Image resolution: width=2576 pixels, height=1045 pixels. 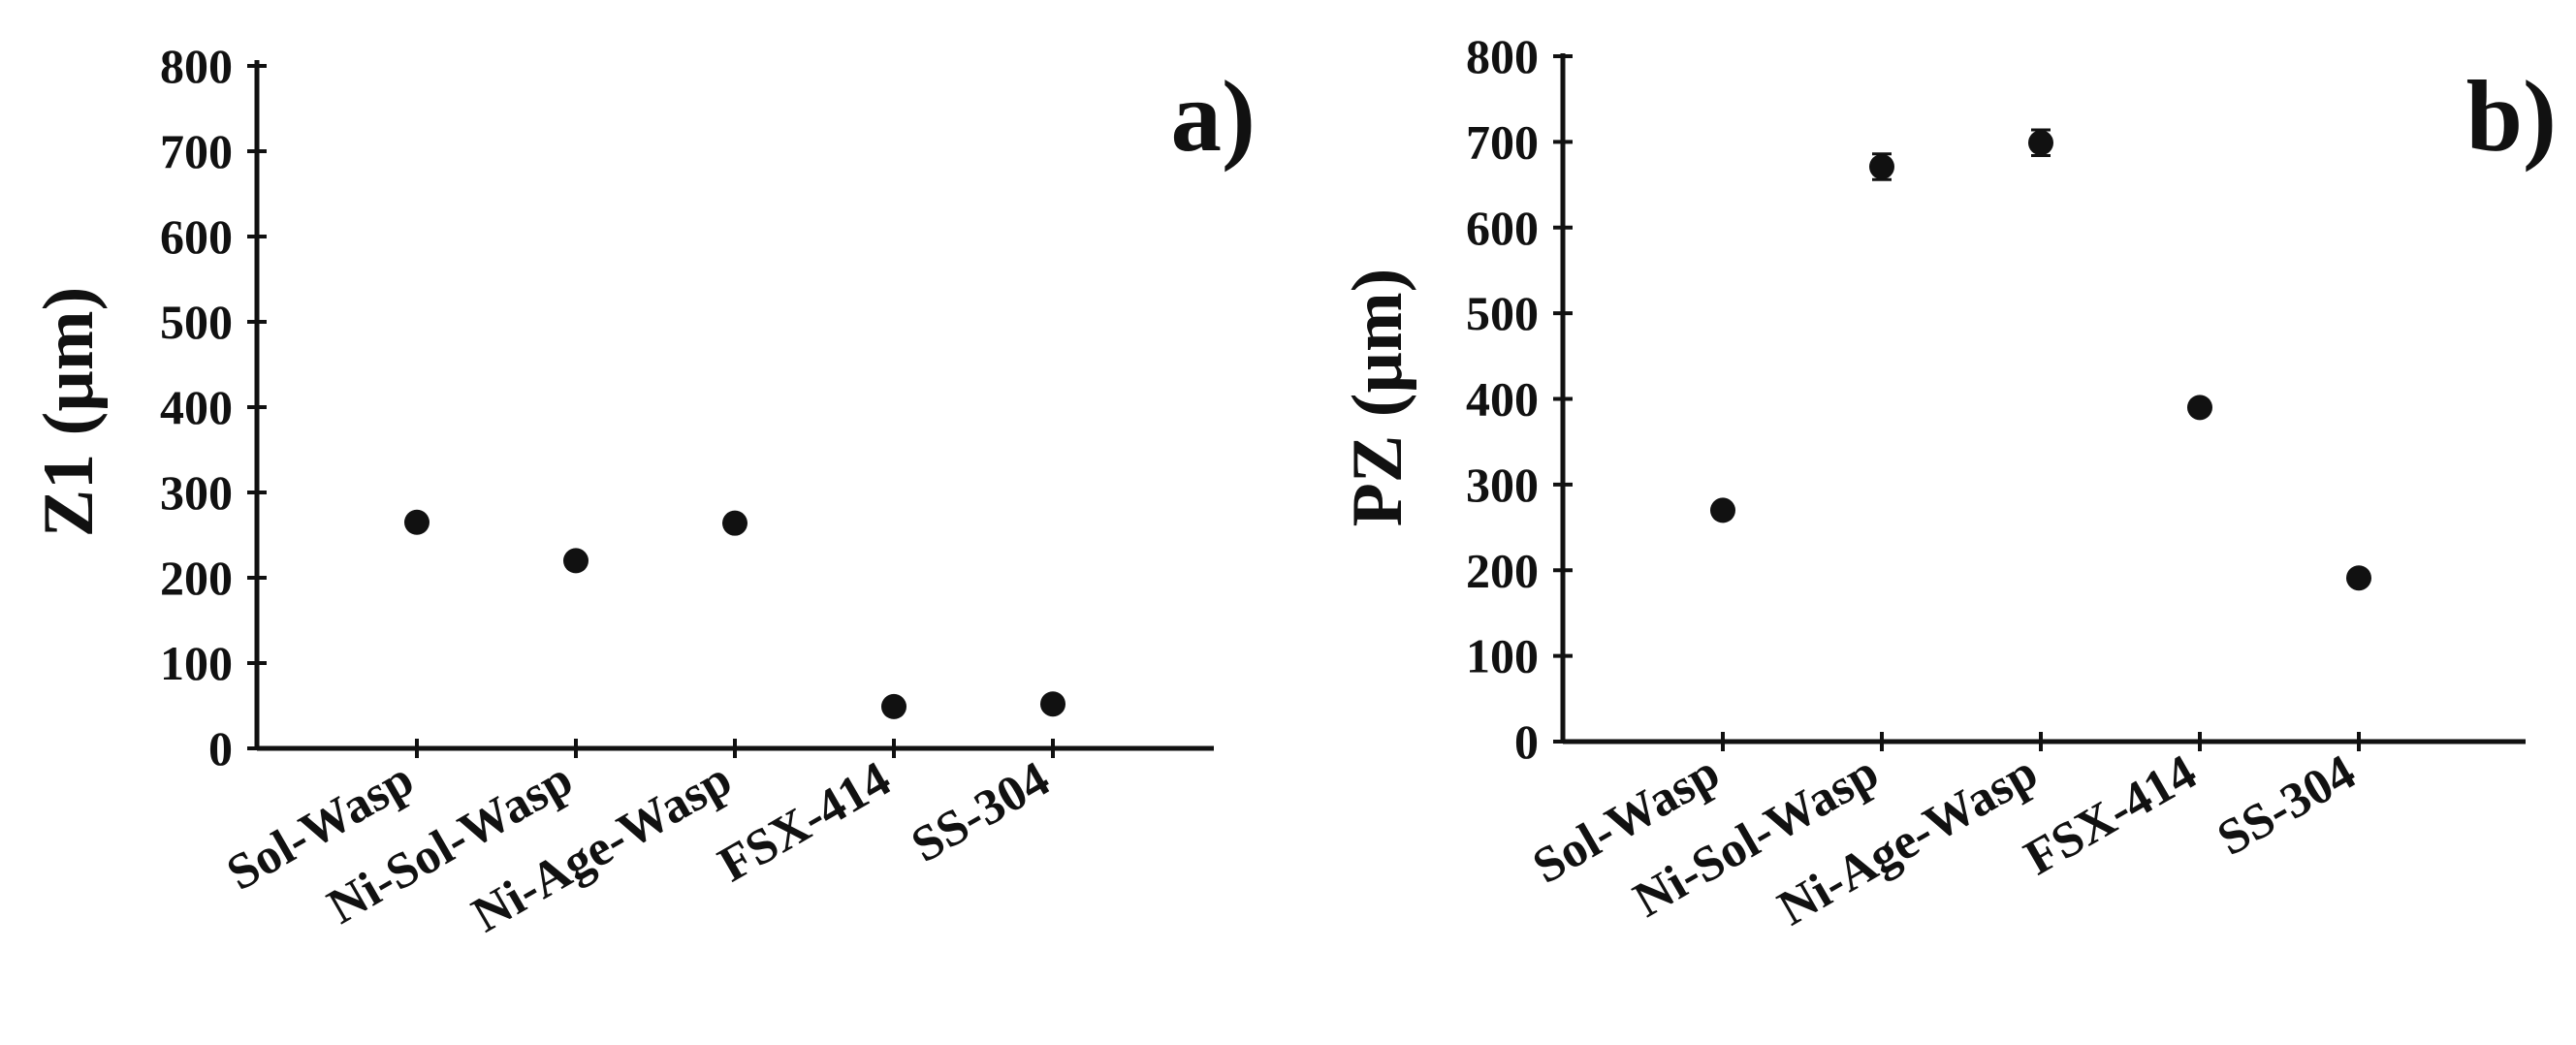 I want to click on y-ticks-a: 0 100 200 300 400 500 600 700 800, so click(x=213, y=407).